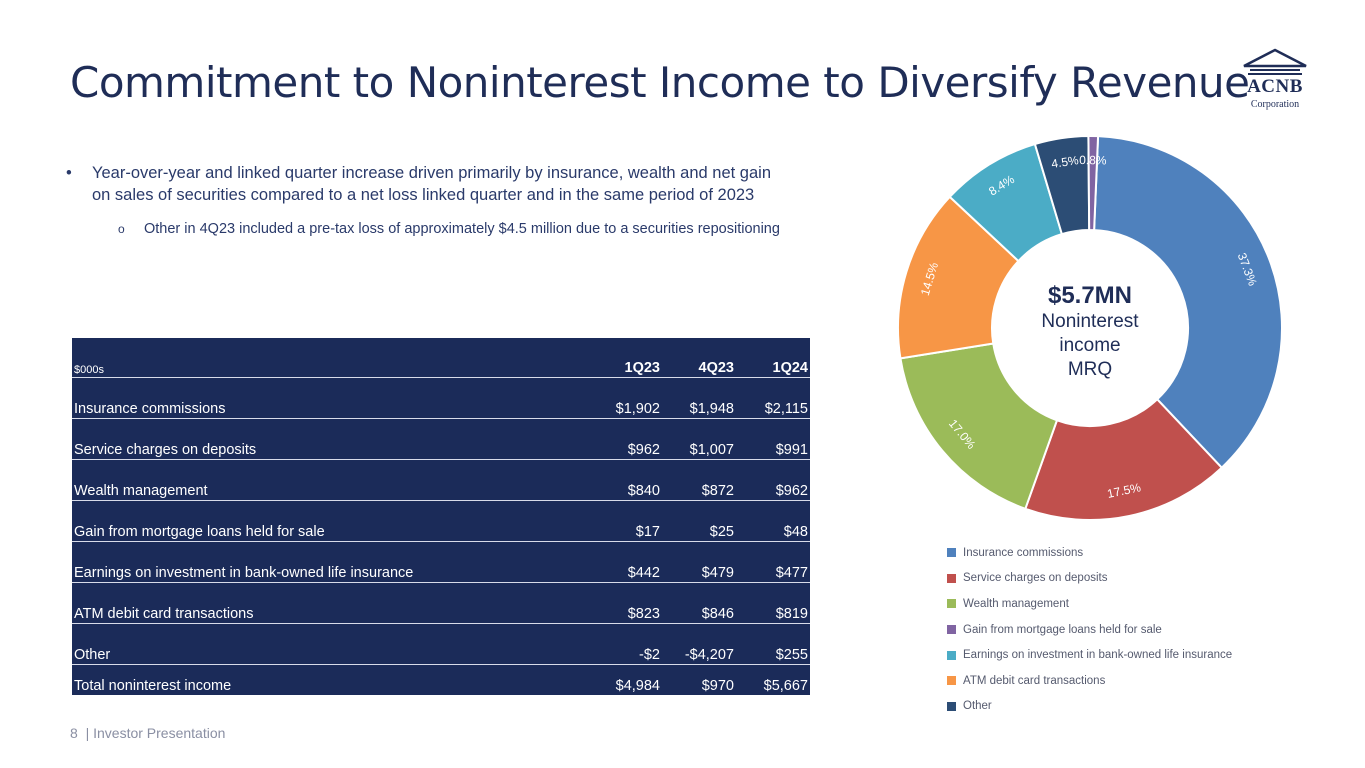  Describe the element at coordinates (699, 521) in the screenshot. I see `row-value: $25` at that location.